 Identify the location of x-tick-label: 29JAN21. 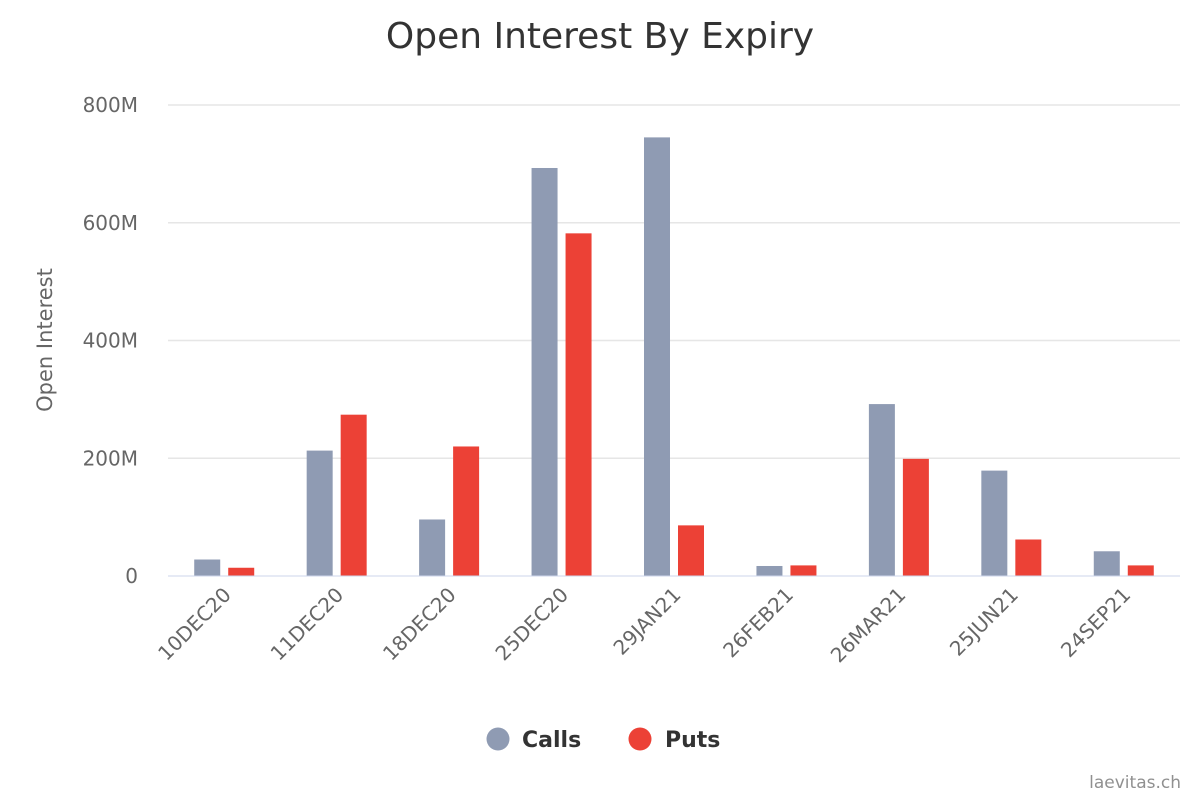
(646, 621).